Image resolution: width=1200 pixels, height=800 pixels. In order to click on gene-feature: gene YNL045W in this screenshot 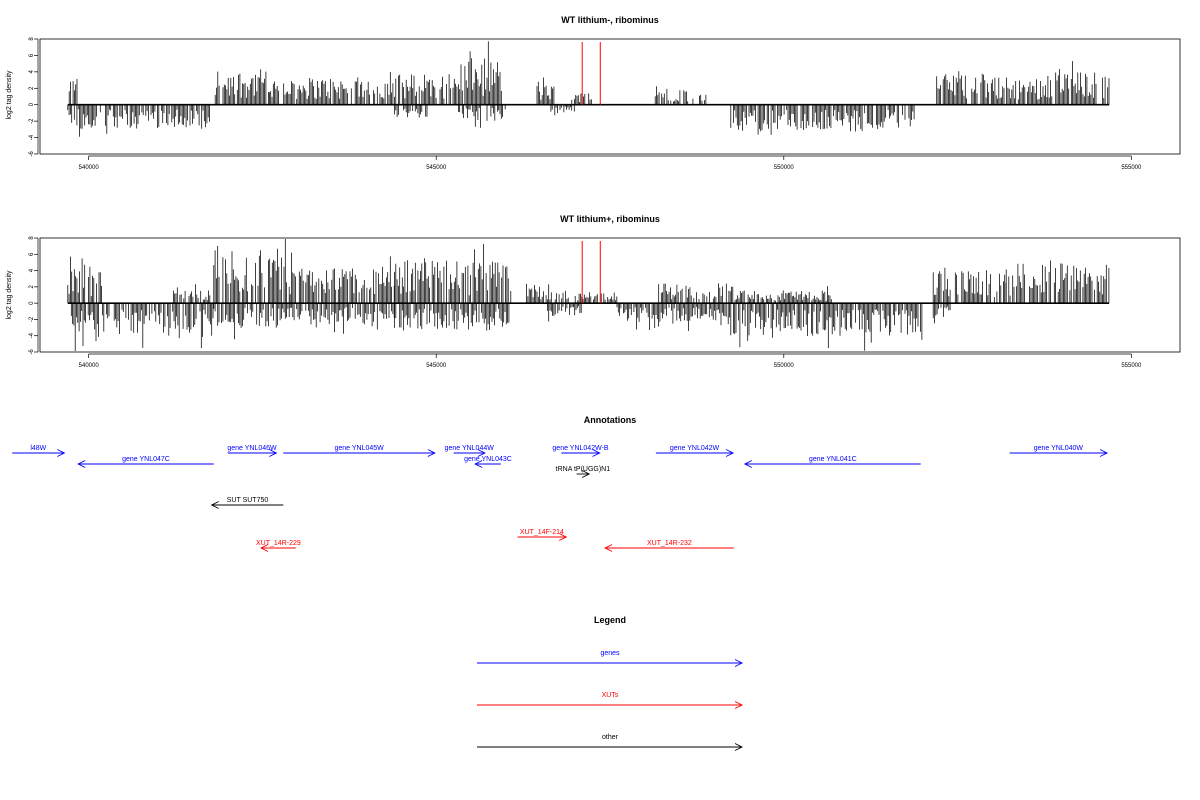, I will do `click(359, 451)`.